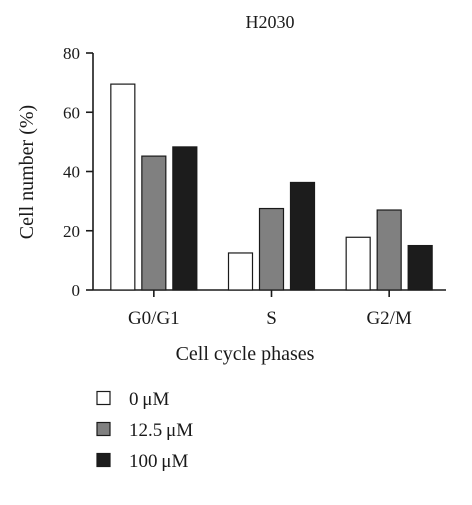  What do you see at coordinates (154, 318) in the screenshot?
I see `x-tick-label-g0-g1: G0/G1` at bounding box center [154, 318].